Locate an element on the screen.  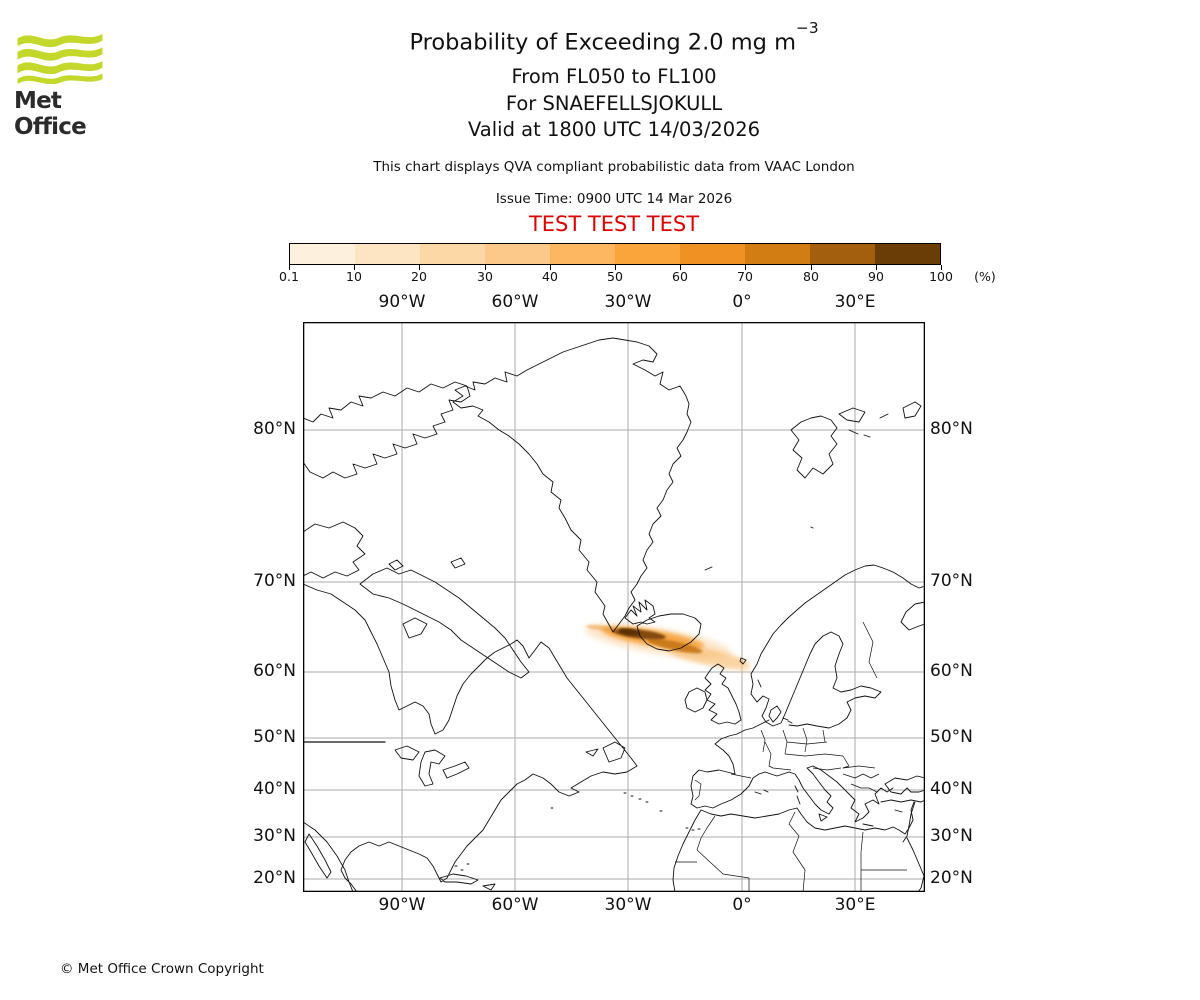
met-office-logo: Met Office is located at coordinates (70, 84).